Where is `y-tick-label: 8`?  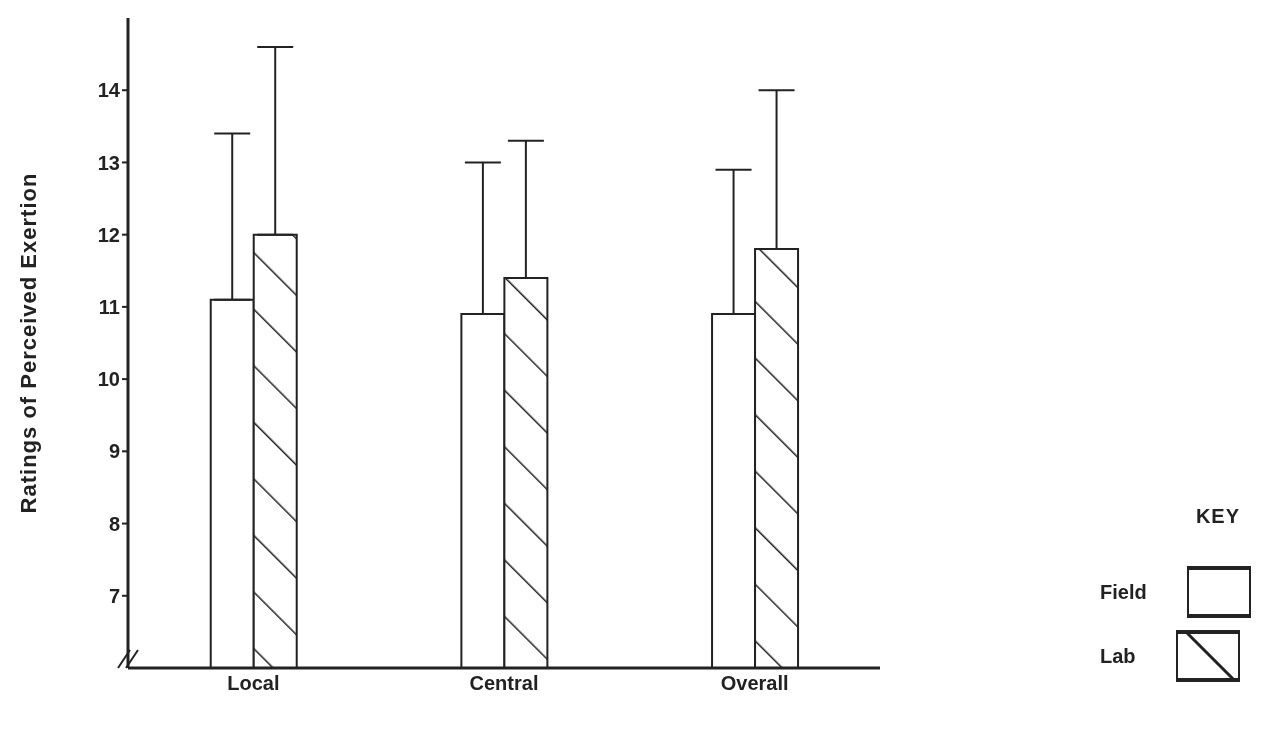 y-tick-label: 8 is located at coordinates (114, 523).